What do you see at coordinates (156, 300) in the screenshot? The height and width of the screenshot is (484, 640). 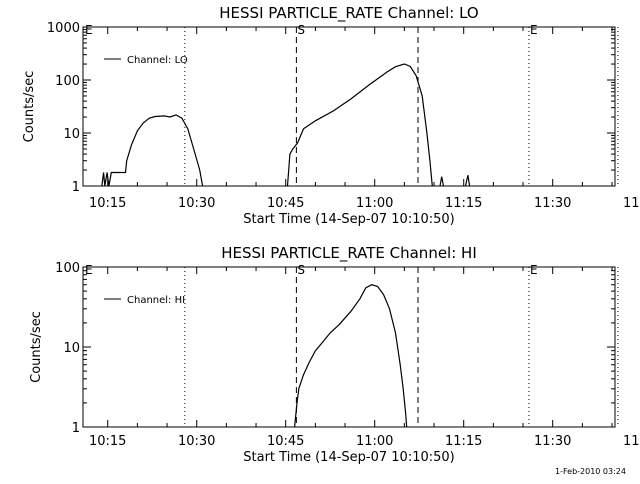 I see `legend-label: Channel: HI` at bounding box center [156, 300].